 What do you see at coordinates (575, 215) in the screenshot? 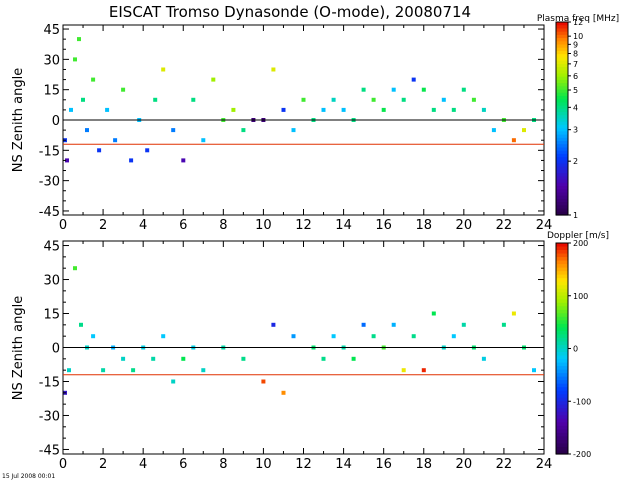
I see `colorbar-tick-label: 1` at bounding box center [575, 215].